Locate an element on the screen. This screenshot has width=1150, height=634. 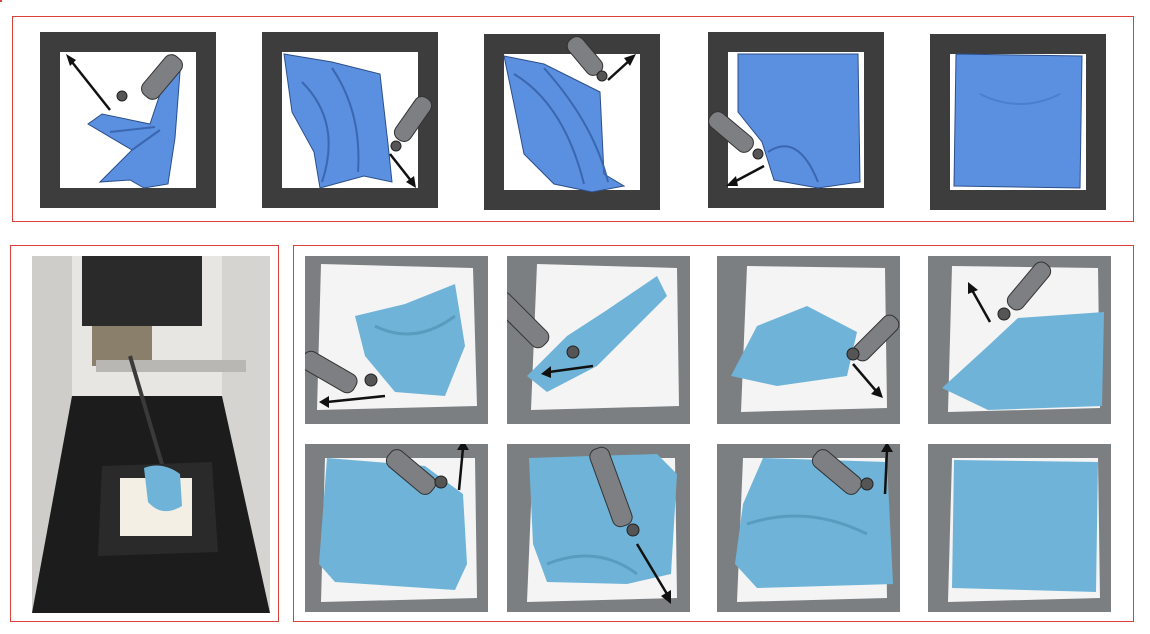
real-step-6-drawing is located at coordinates (602, 525).